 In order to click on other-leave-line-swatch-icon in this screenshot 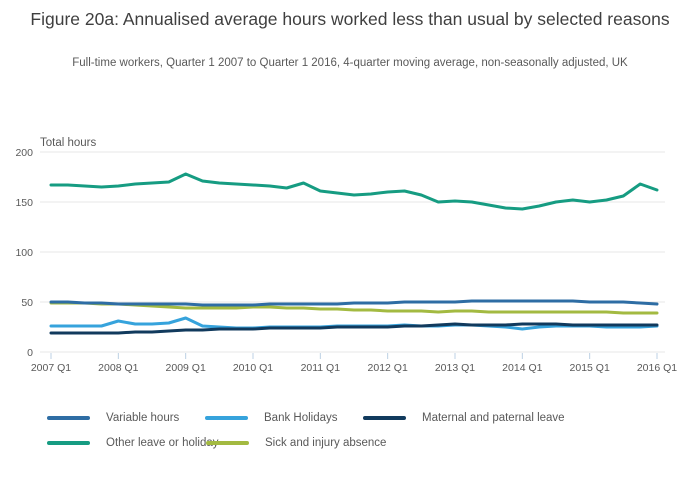, I will do `click(68, 443)`.